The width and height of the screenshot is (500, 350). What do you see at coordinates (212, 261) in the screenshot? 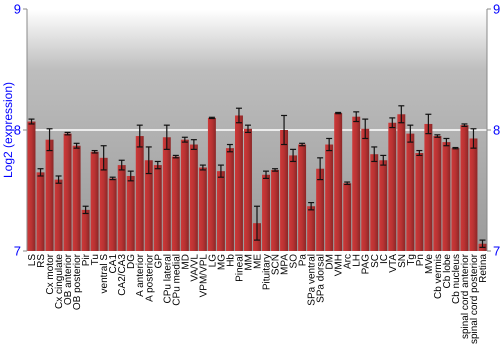
I see `x-tick-label: LG` at bounding box center [212, 261].